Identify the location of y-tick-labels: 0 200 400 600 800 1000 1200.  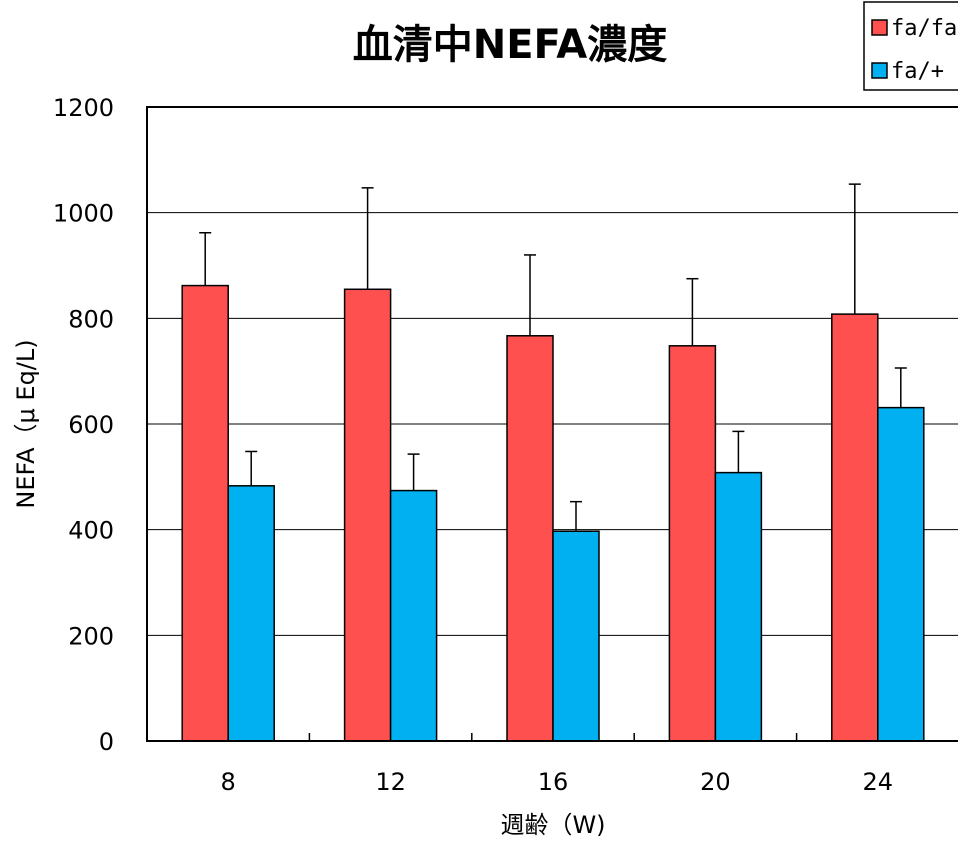
(83, 425).